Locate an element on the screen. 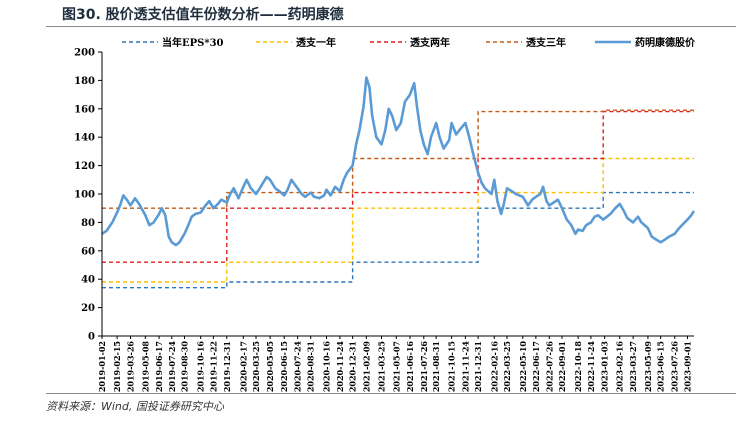 This screenshot has height=425, width=747. source-note: 资料来源：Wind, 国投证券研究中心 is located at coordinates (135, 406).